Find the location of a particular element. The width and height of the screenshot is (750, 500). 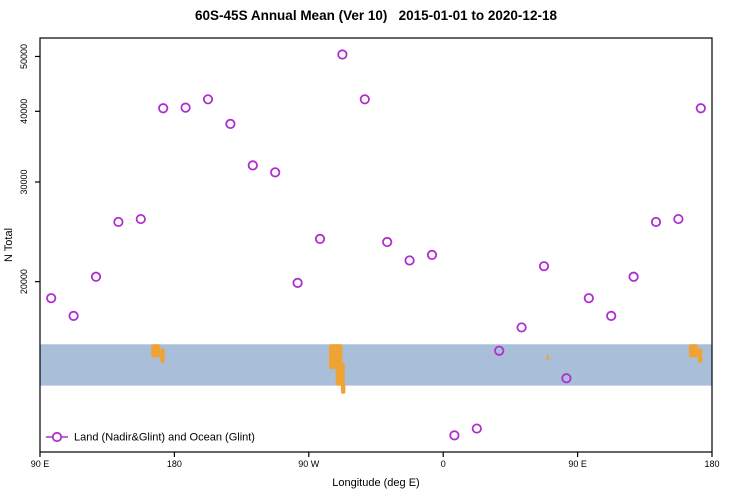

legend-label: Land (Nadir&Glint) and Ocean (Glint) is located at coordinates (164, 438).